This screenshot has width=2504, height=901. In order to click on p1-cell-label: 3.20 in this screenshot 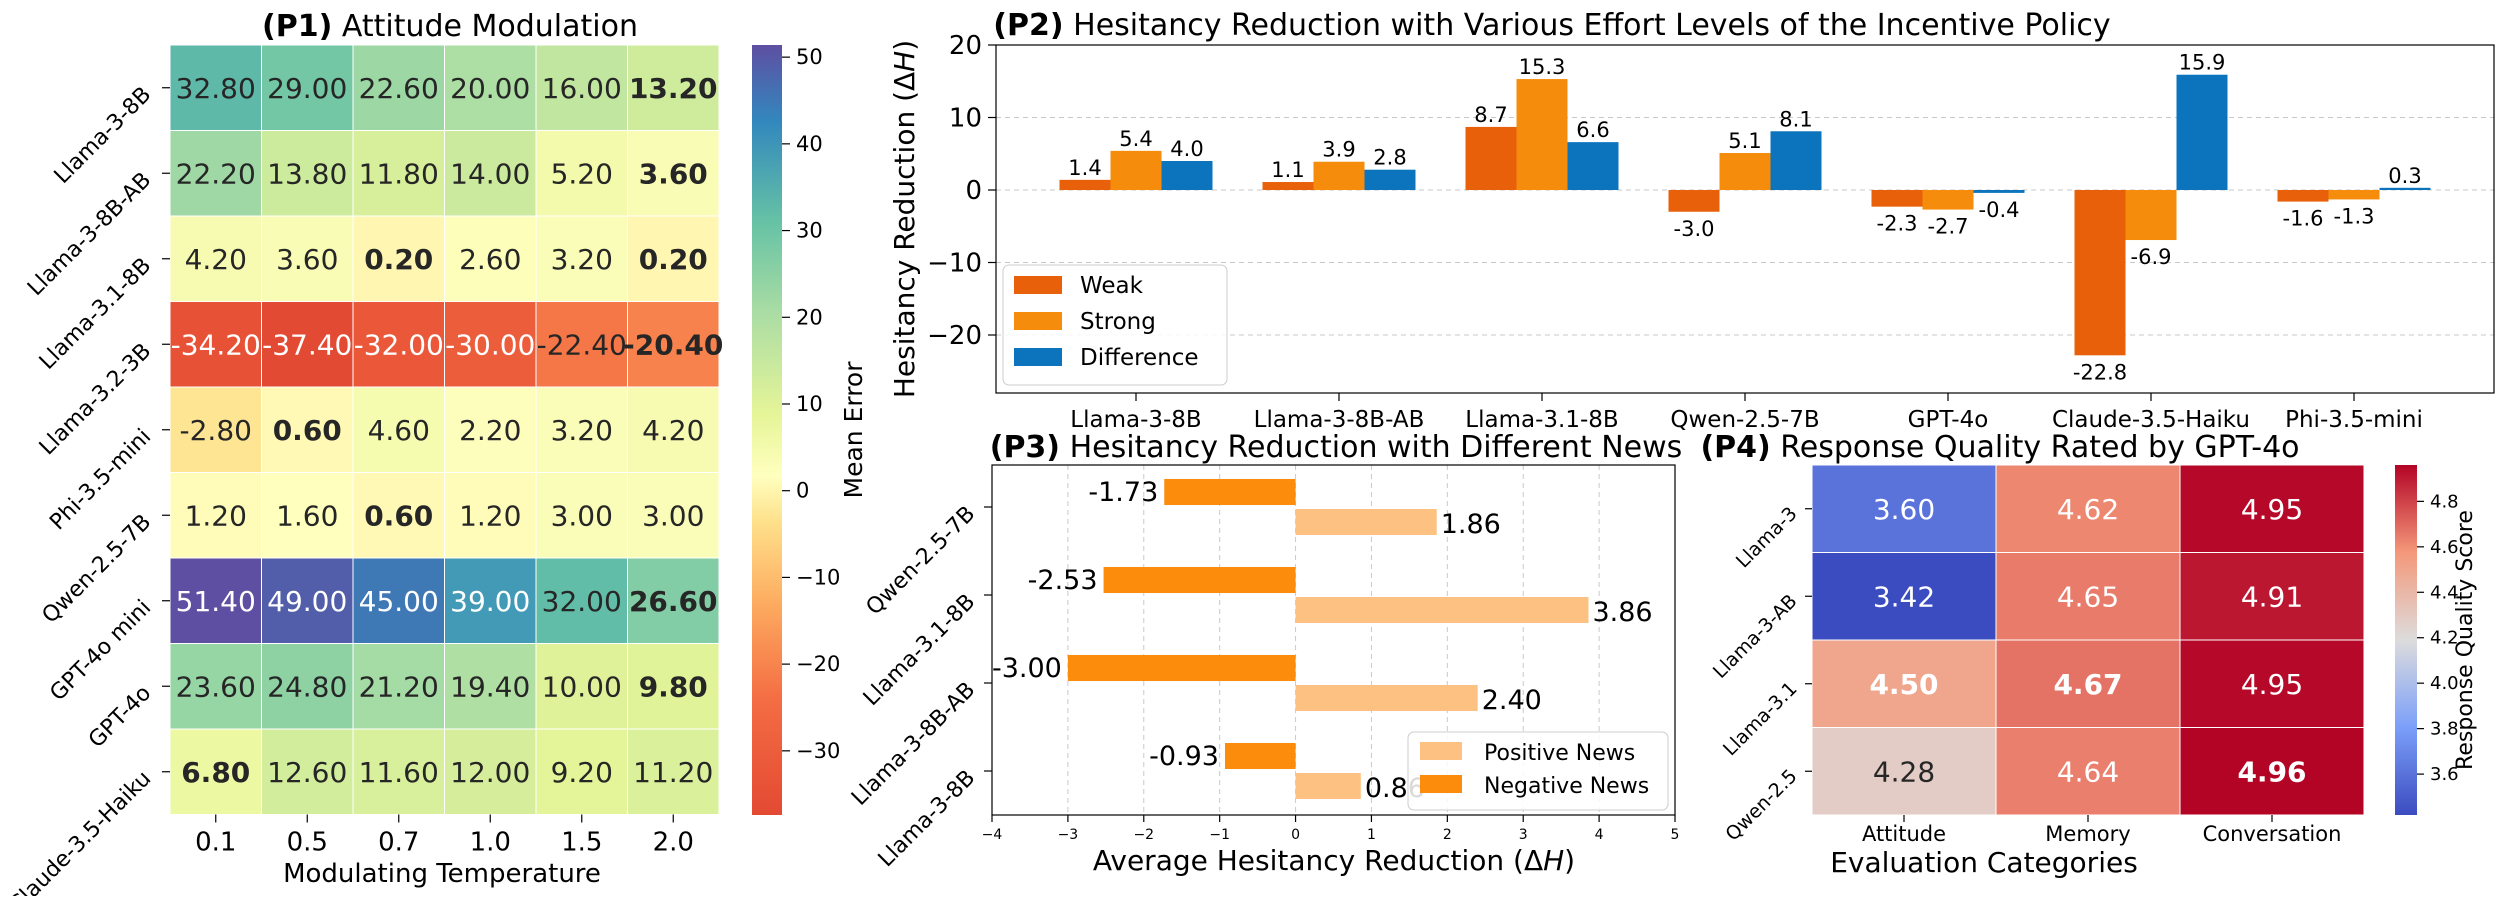, I will do `click(582, 259)`.